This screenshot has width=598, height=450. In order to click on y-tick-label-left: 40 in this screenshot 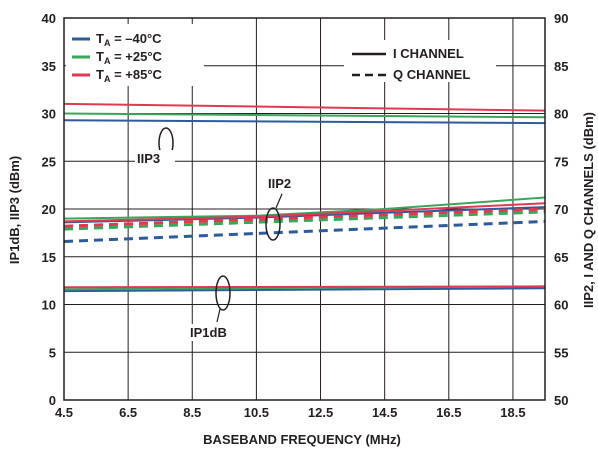, I will do `click(49, 18)`.